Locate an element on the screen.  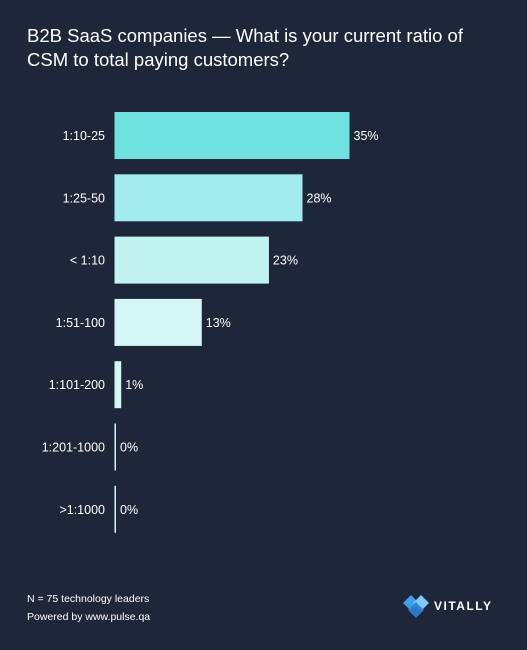
vitally-logo: VITALLY is located at coordinates (451, 606).